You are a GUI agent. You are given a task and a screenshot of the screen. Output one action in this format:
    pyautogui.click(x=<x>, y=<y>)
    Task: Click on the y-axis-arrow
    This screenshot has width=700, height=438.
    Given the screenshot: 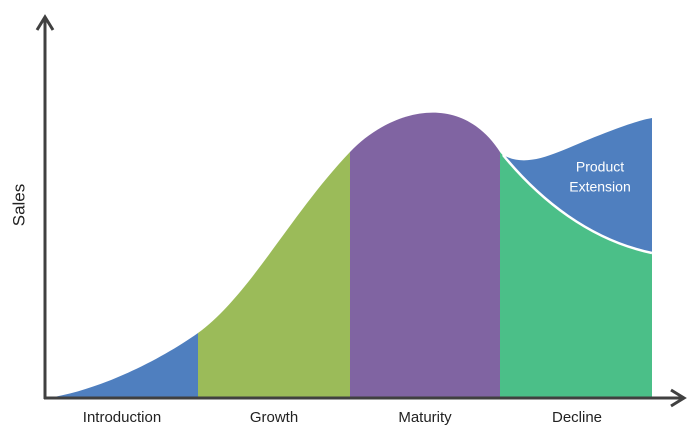 What is the action you would take?
    pyautogui.click(x=45, y=22)
    